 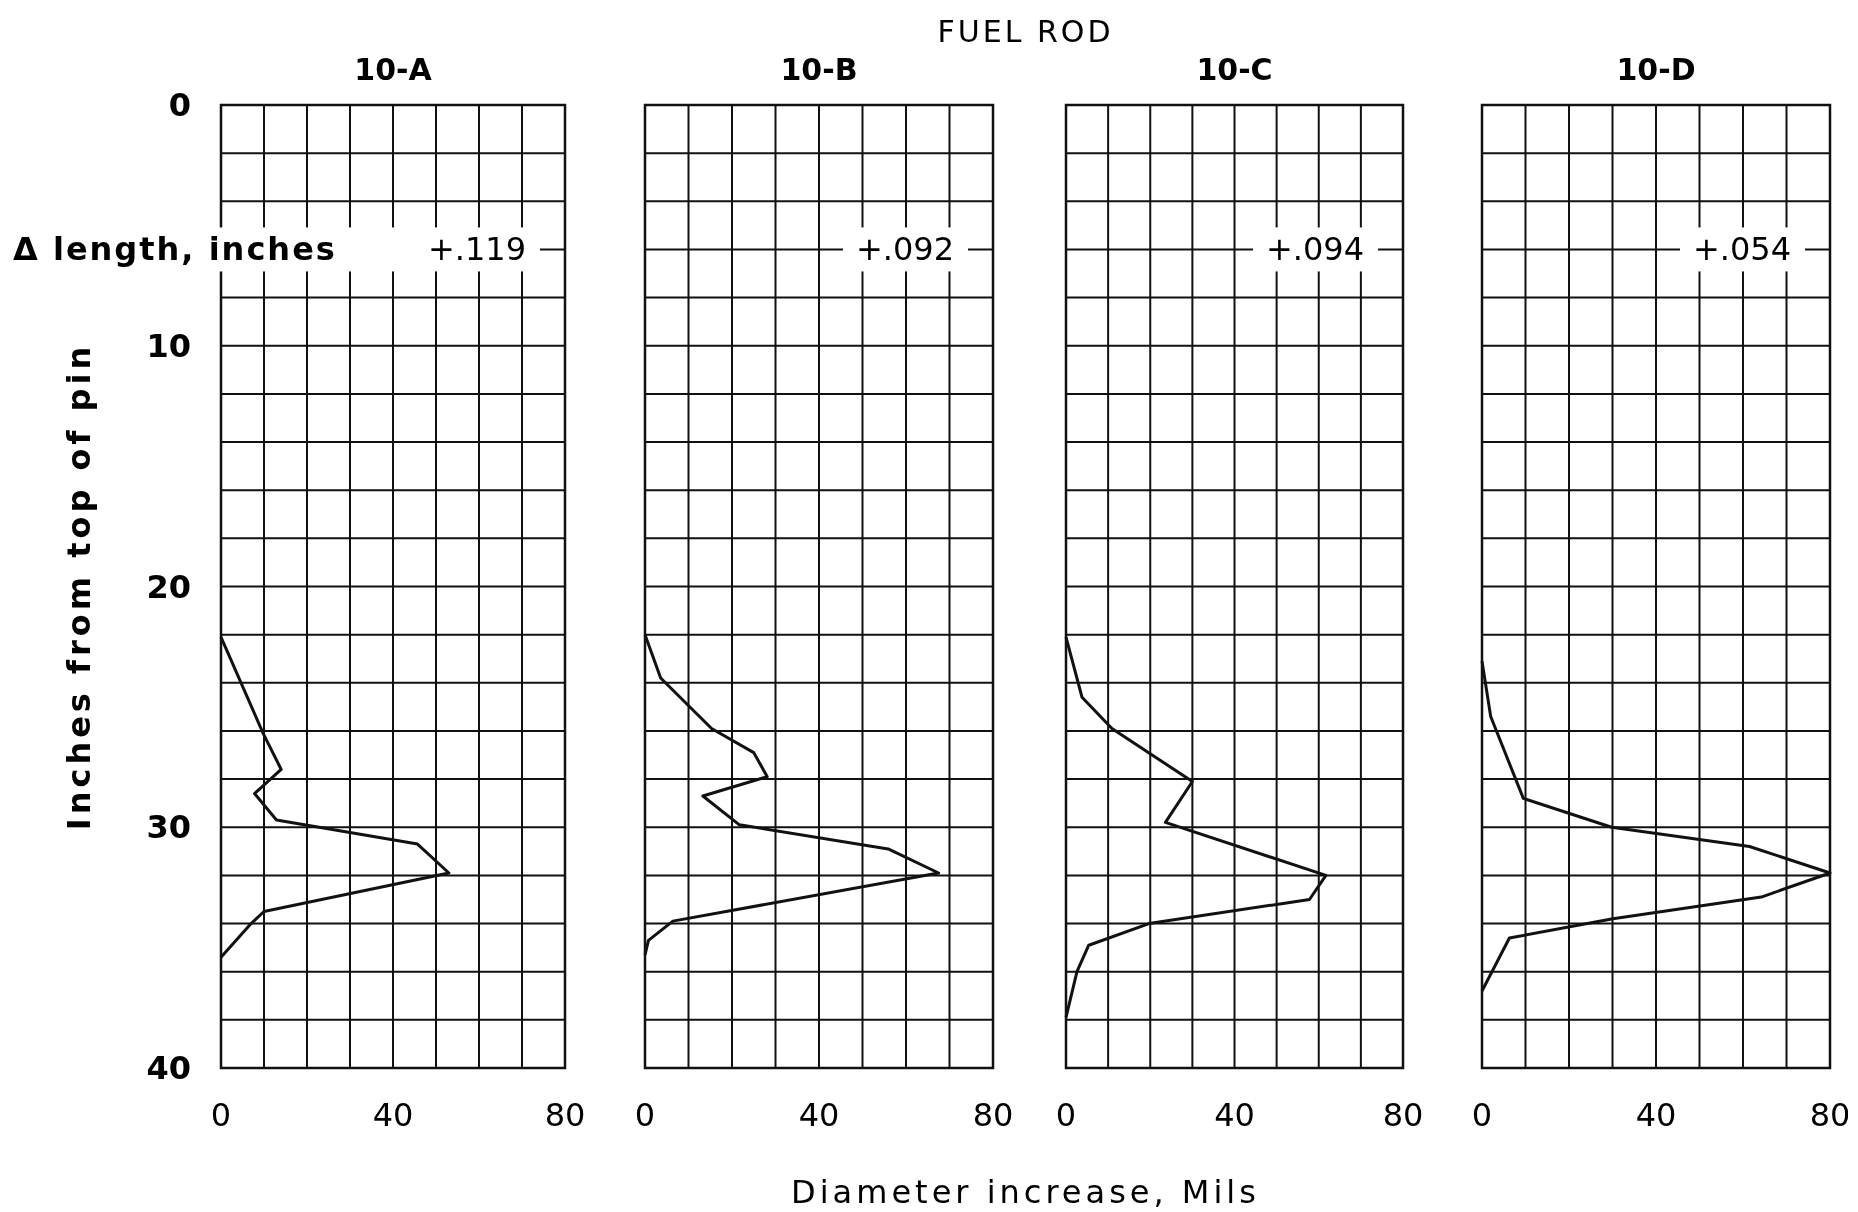 What do you see at coordinates (1742, 249) in the screenshot?
I see `annotation: +.054` at bounding box center [1742, 249].